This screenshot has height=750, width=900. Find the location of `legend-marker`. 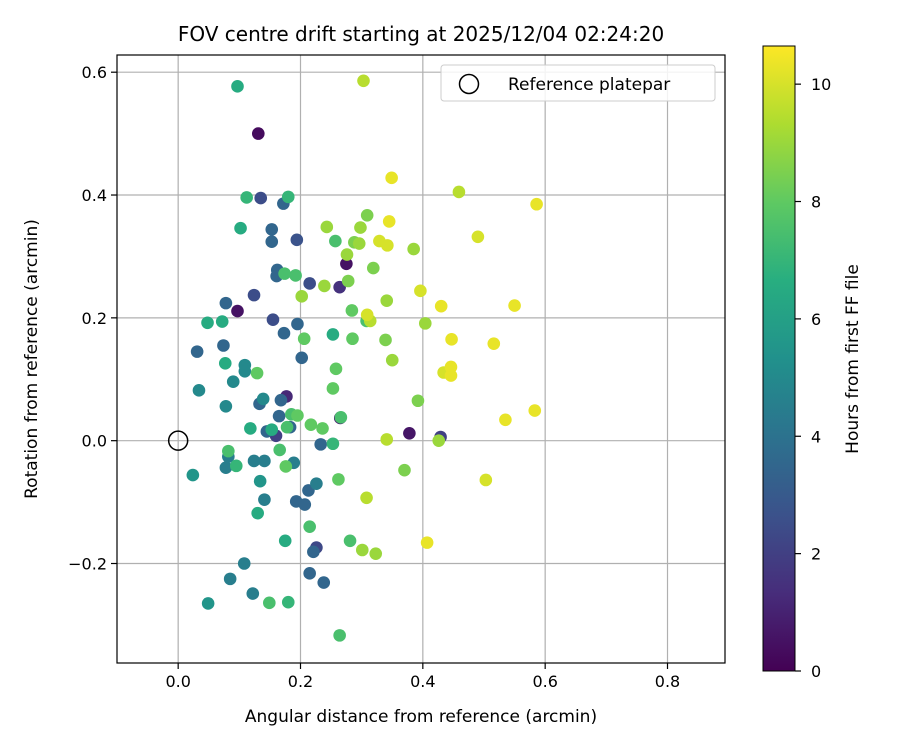

legend-marker is located at coordinates (469, 84).